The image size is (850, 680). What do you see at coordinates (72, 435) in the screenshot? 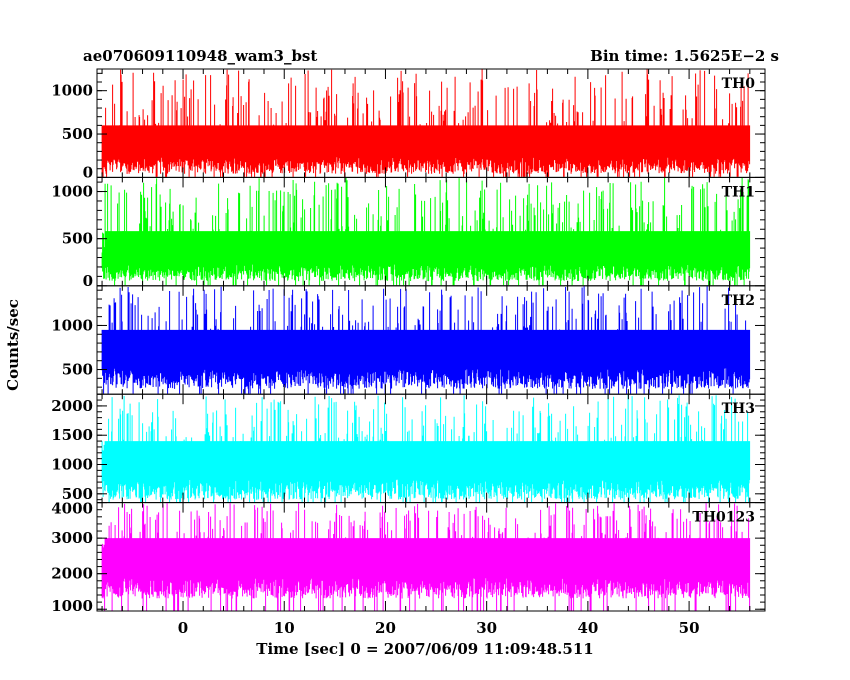
I see `y-tick-label: 1500` at bounding box center [72, 435].